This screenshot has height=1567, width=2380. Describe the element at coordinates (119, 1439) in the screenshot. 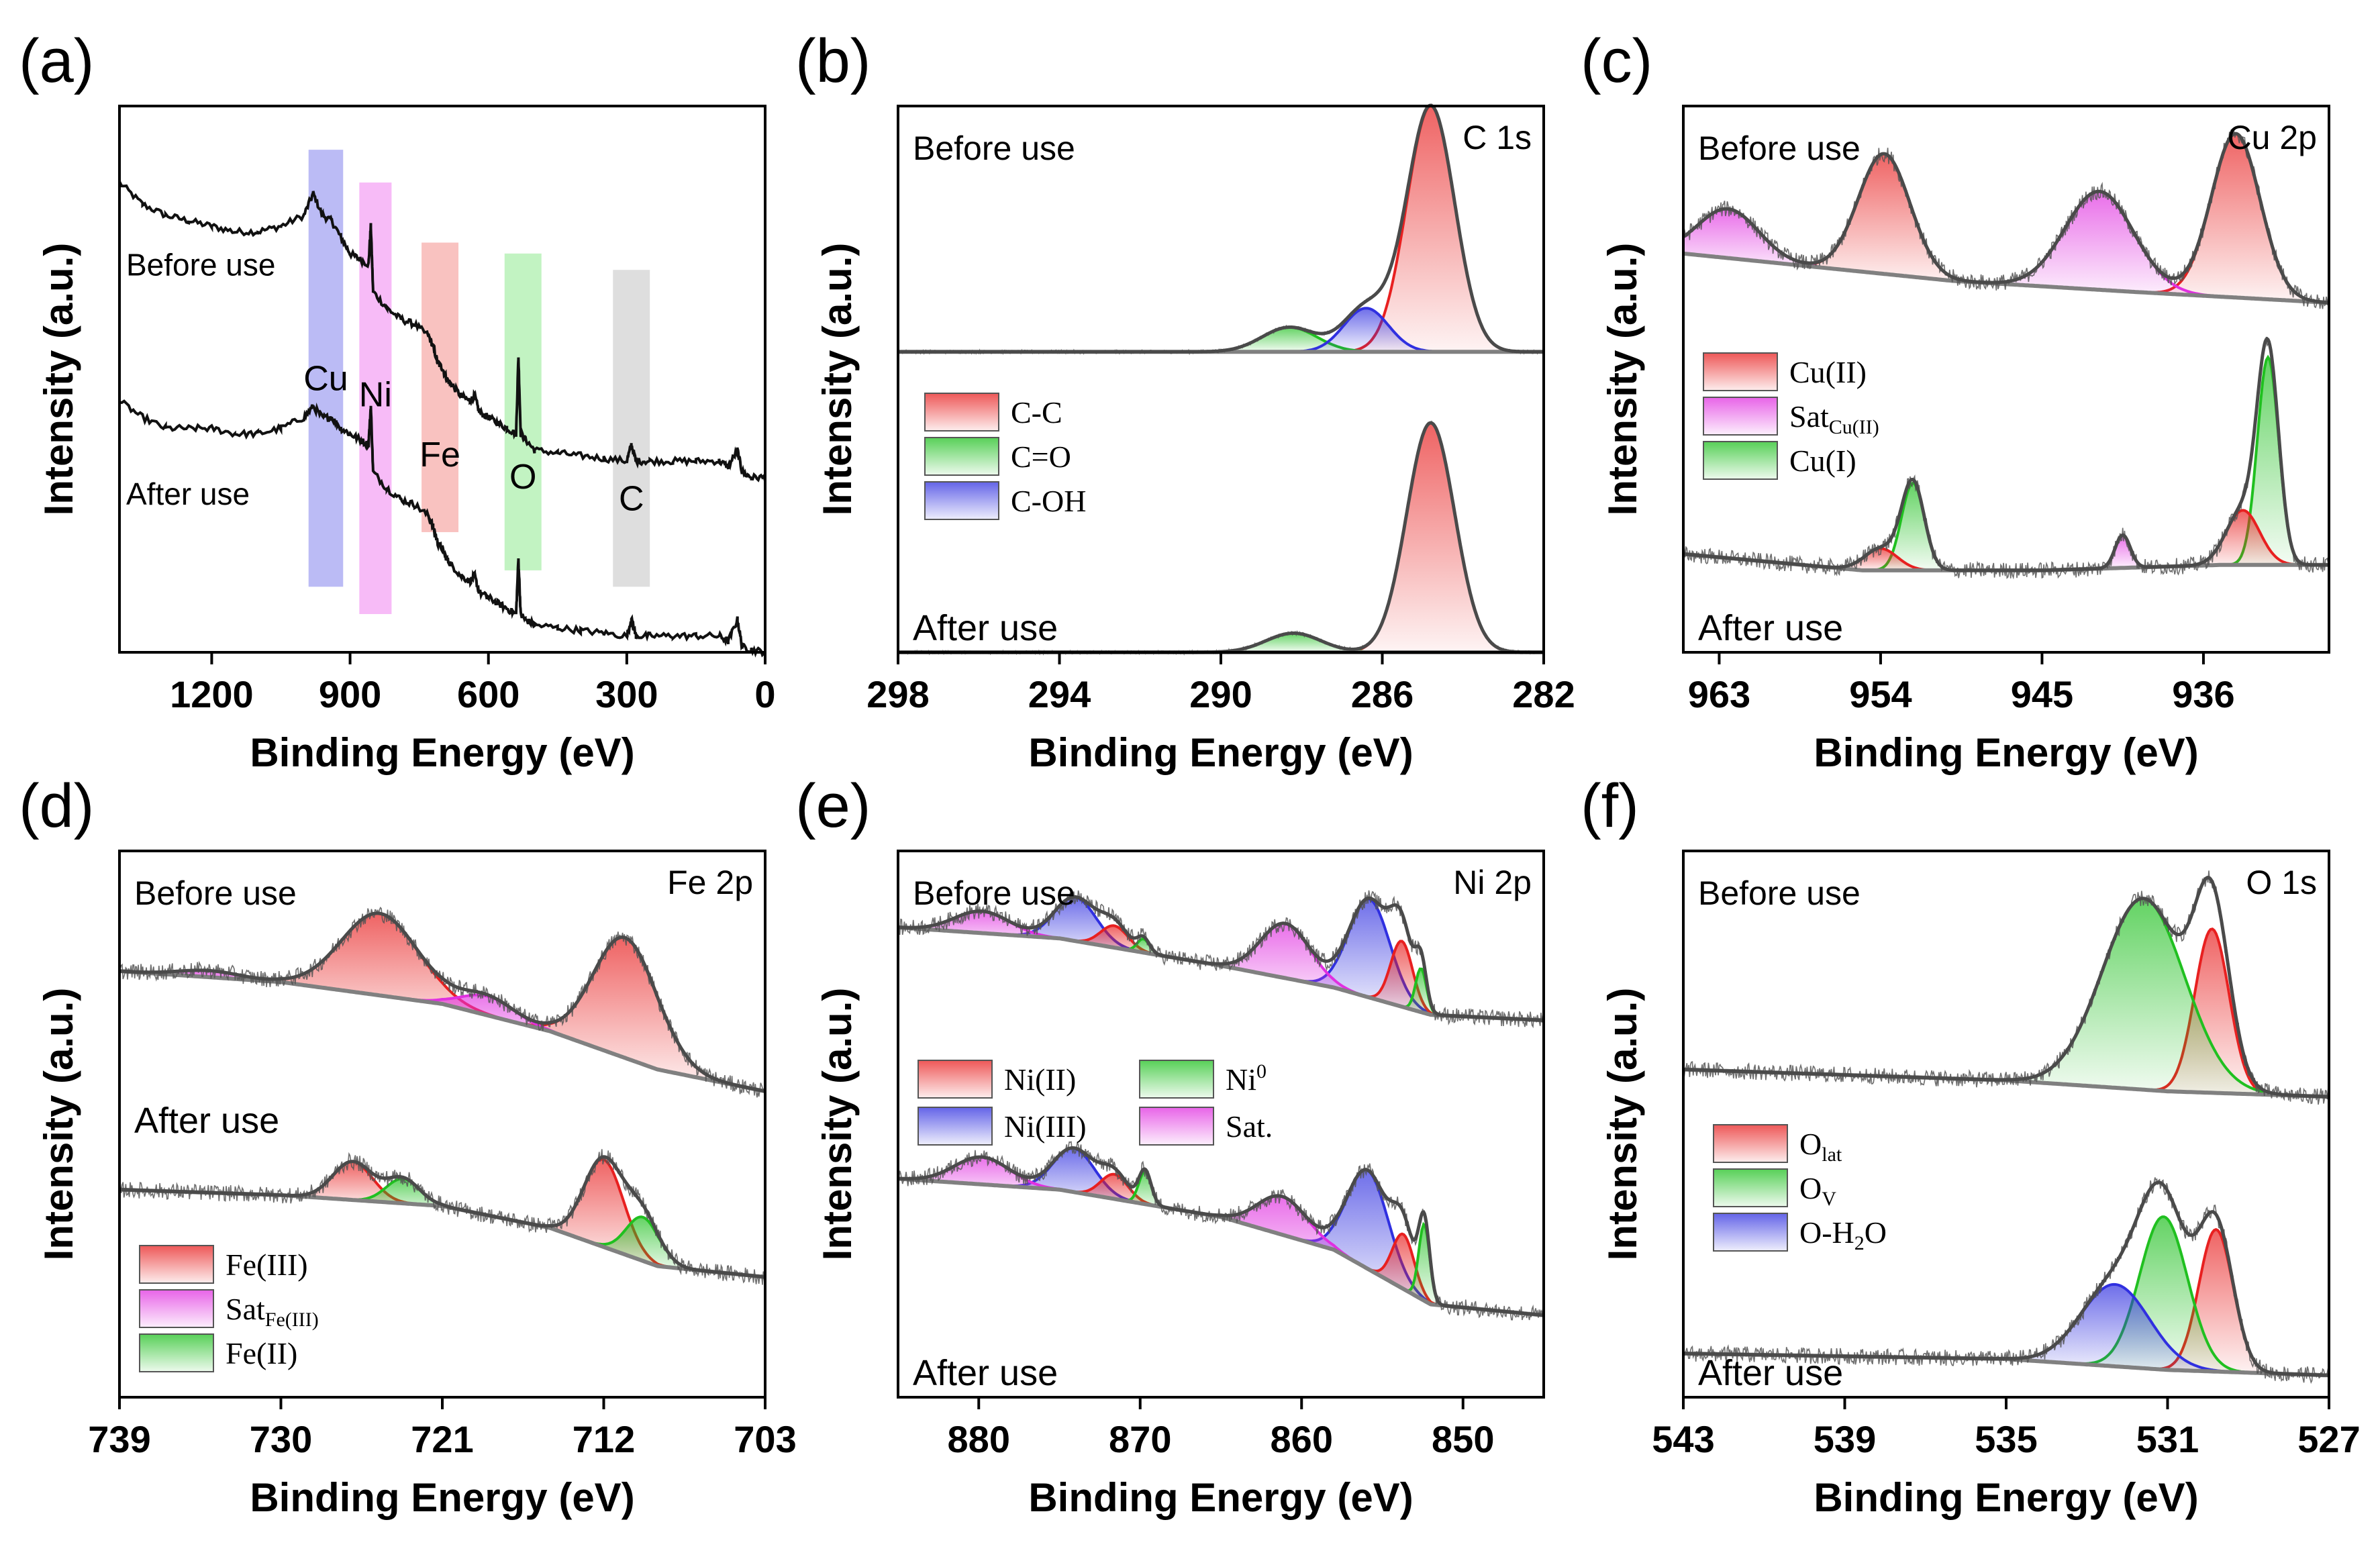

I see `x-tick-label: 739` at that location.